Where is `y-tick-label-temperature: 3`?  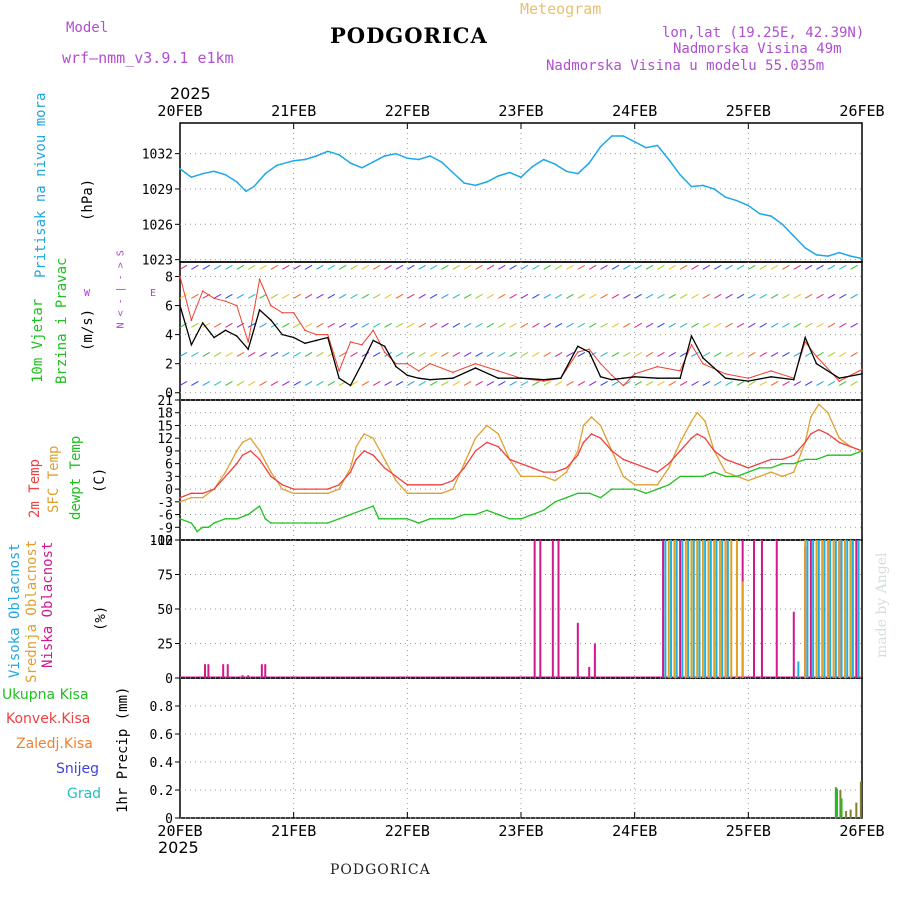
y-tick-label-temperature: 3 is located at coordinates (169, 477).